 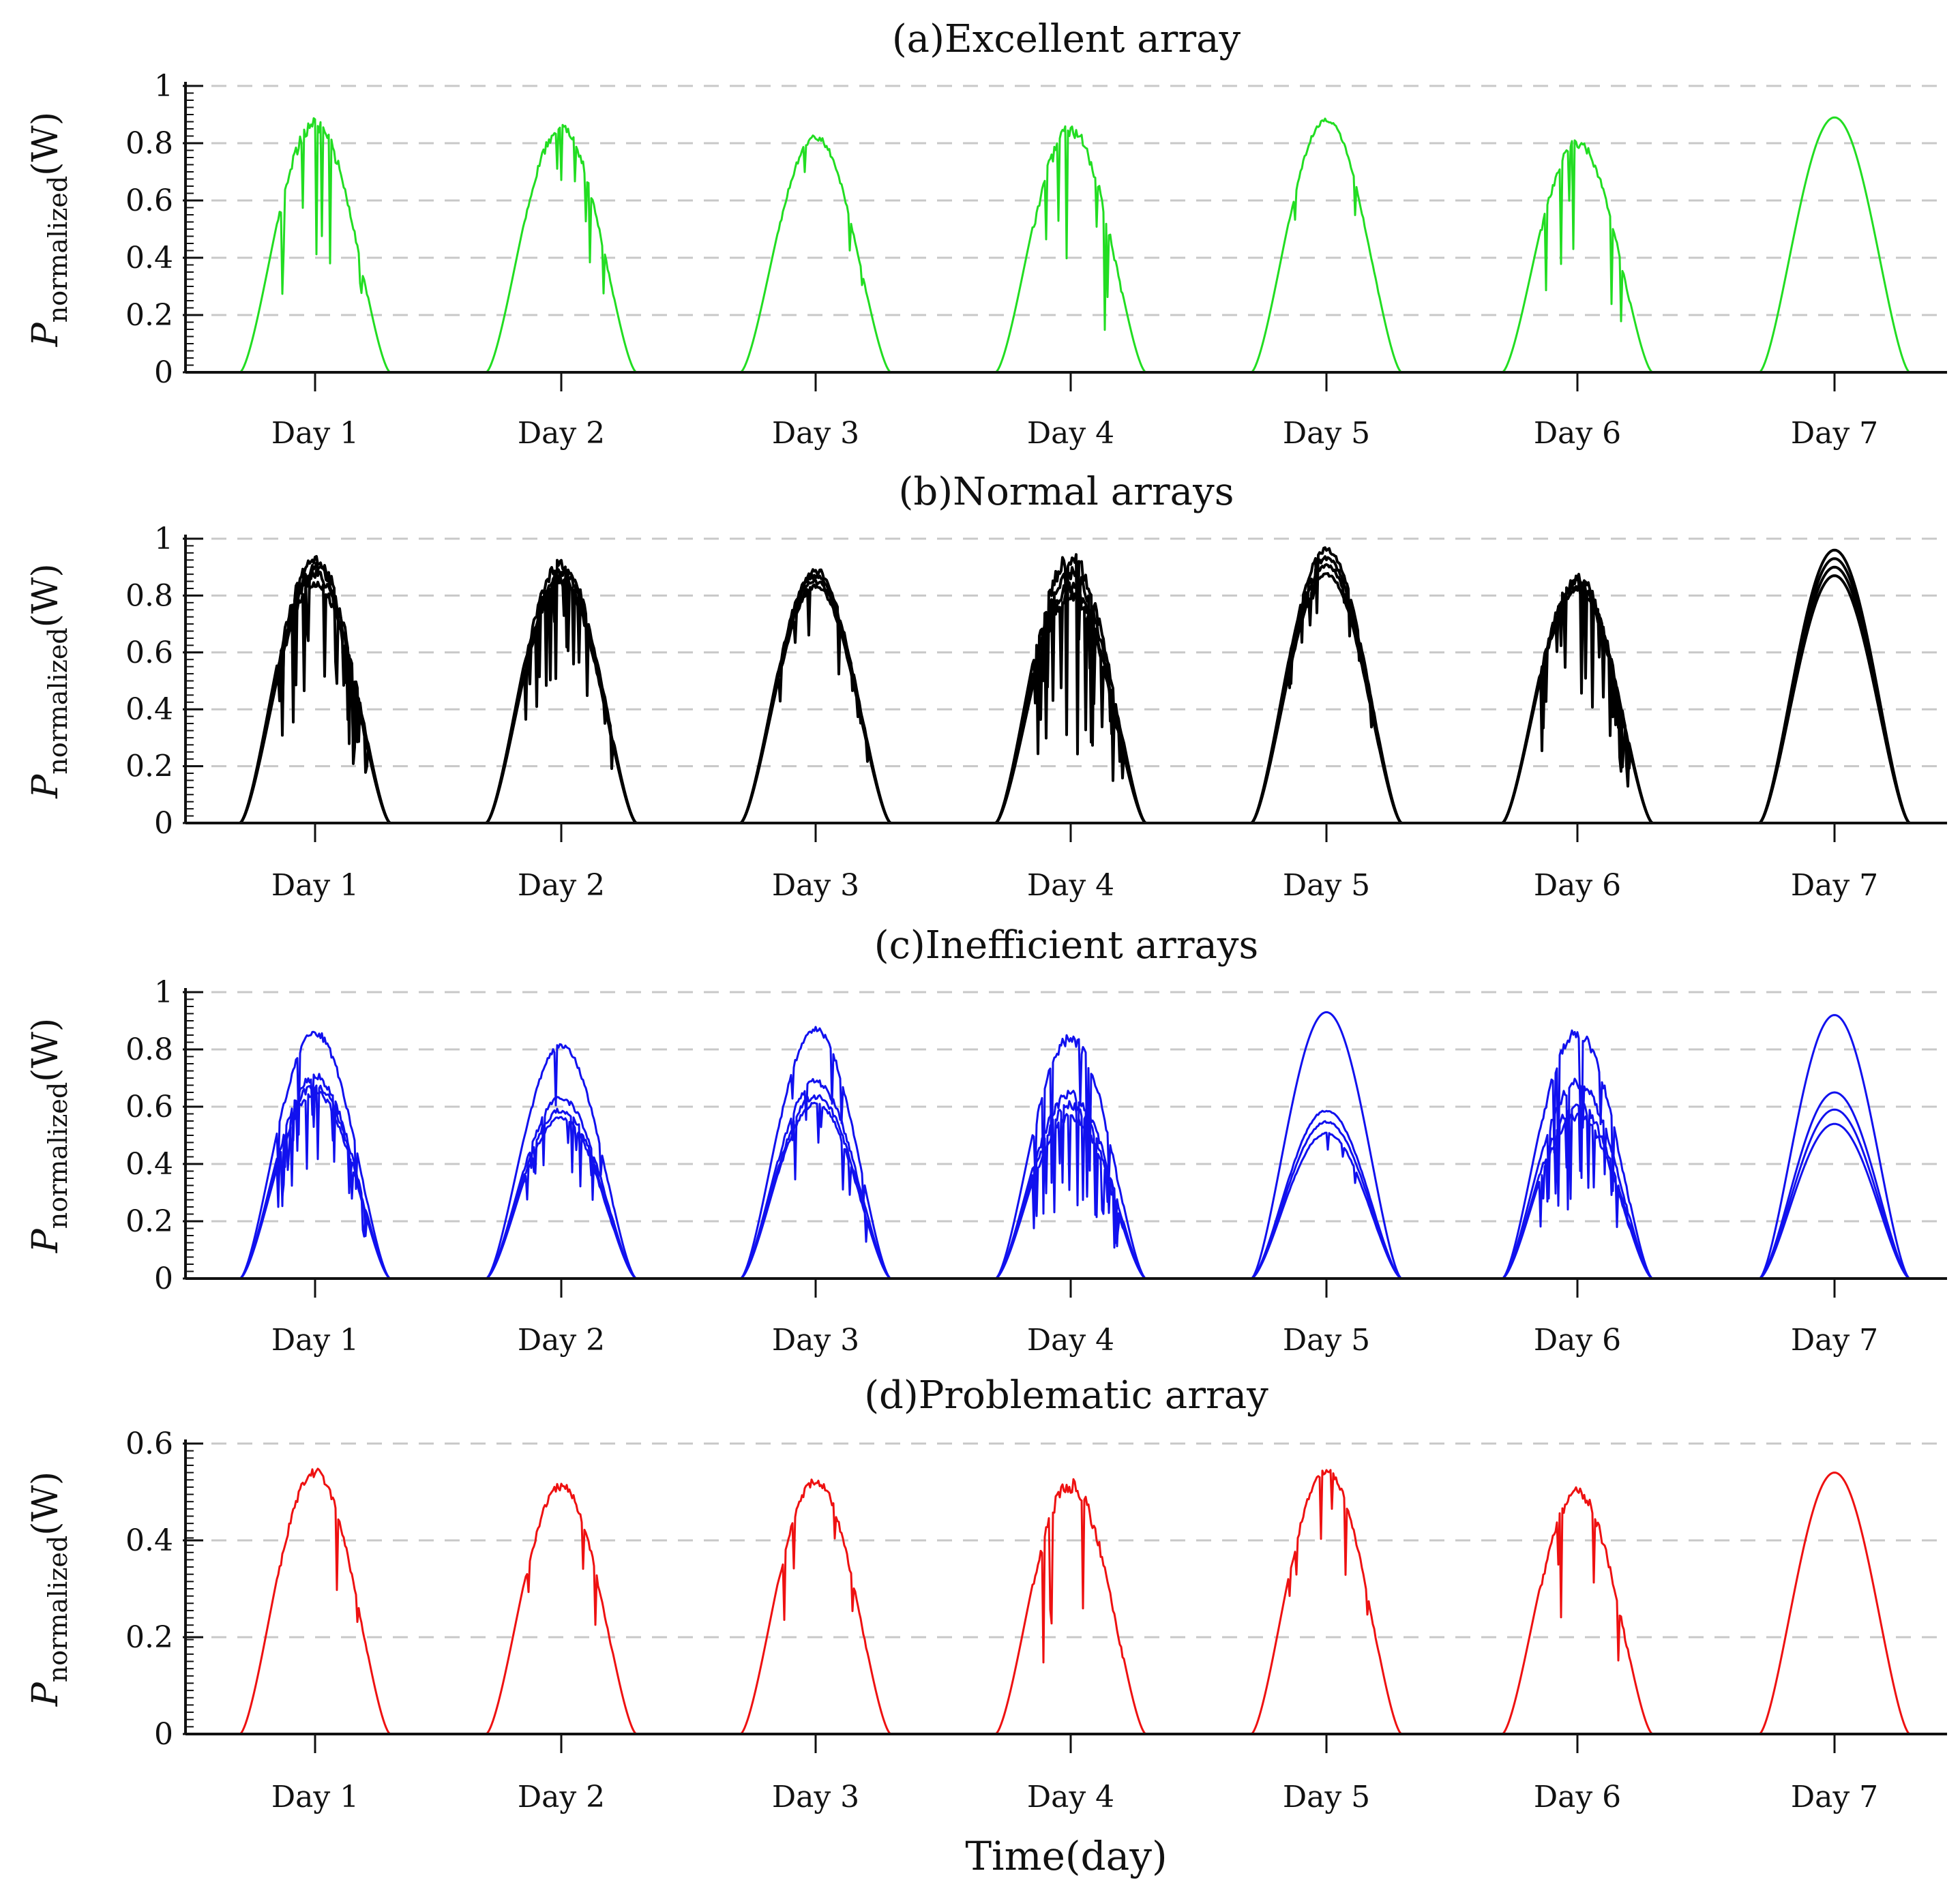 I want to click on panel-title: (c)Inefficient arrays, so click(x=1066, y=945).